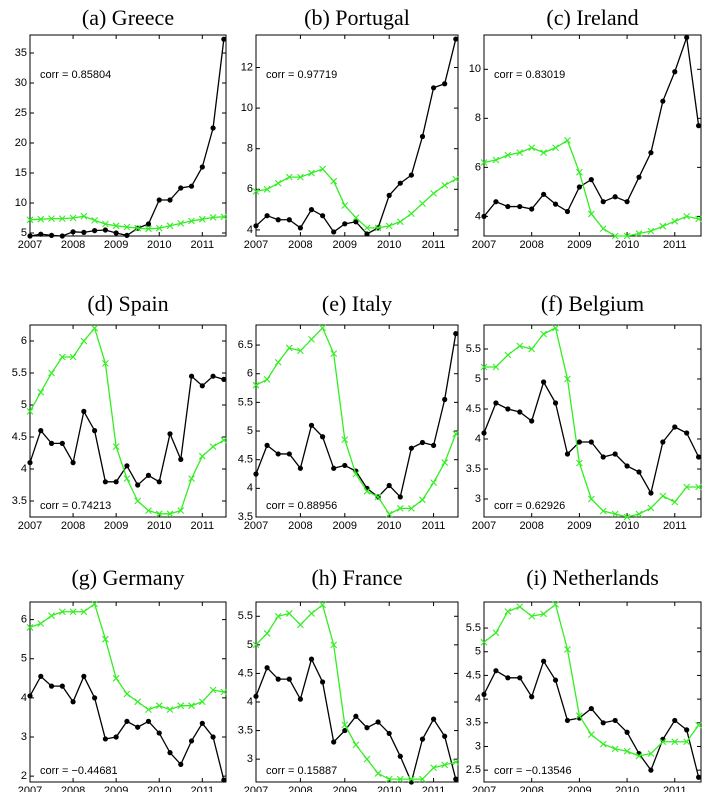 Image resolution: width=702 pixels, height=792 pixels. Describe the element at coordinates (627, 245) in the screenshot. I see `x-tick-label: 2010` at that location.